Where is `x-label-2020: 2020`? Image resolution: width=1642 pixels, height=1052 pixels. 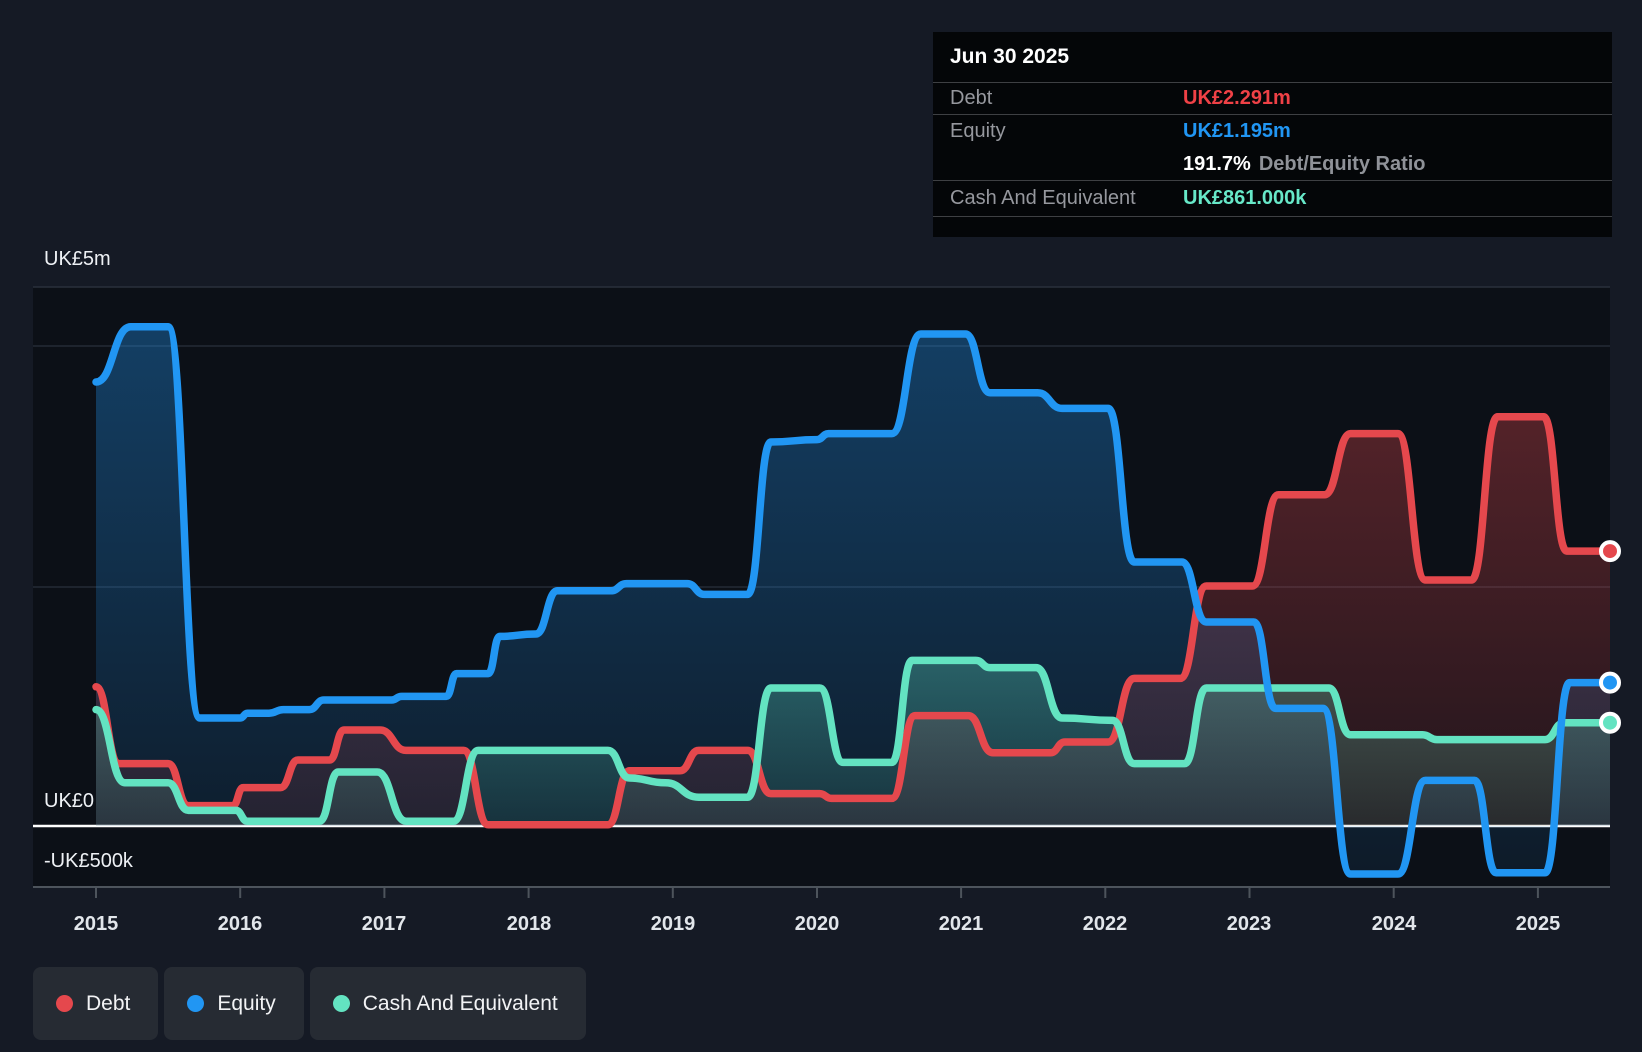
x-label-2020: 2020 is located at coordinates (817, 924).